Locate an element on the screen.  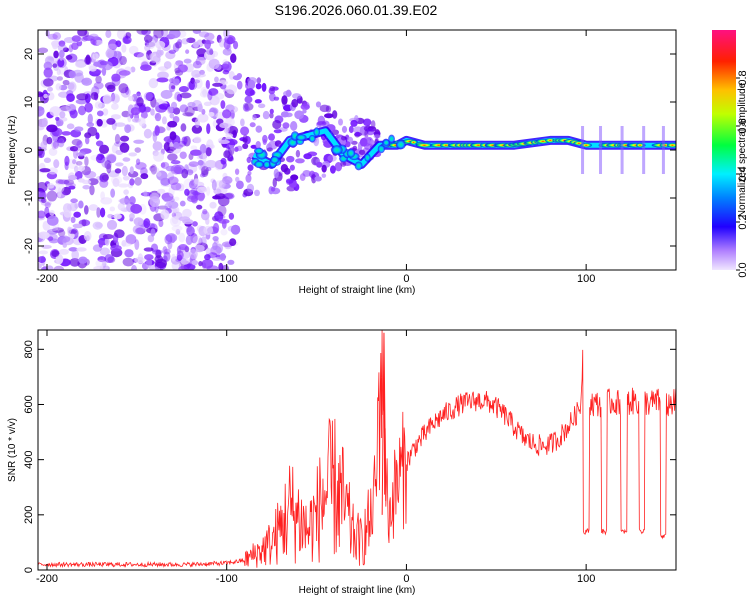
spectrogram-x-label: Height of straight line (km) is located at coordinates (357, 290).